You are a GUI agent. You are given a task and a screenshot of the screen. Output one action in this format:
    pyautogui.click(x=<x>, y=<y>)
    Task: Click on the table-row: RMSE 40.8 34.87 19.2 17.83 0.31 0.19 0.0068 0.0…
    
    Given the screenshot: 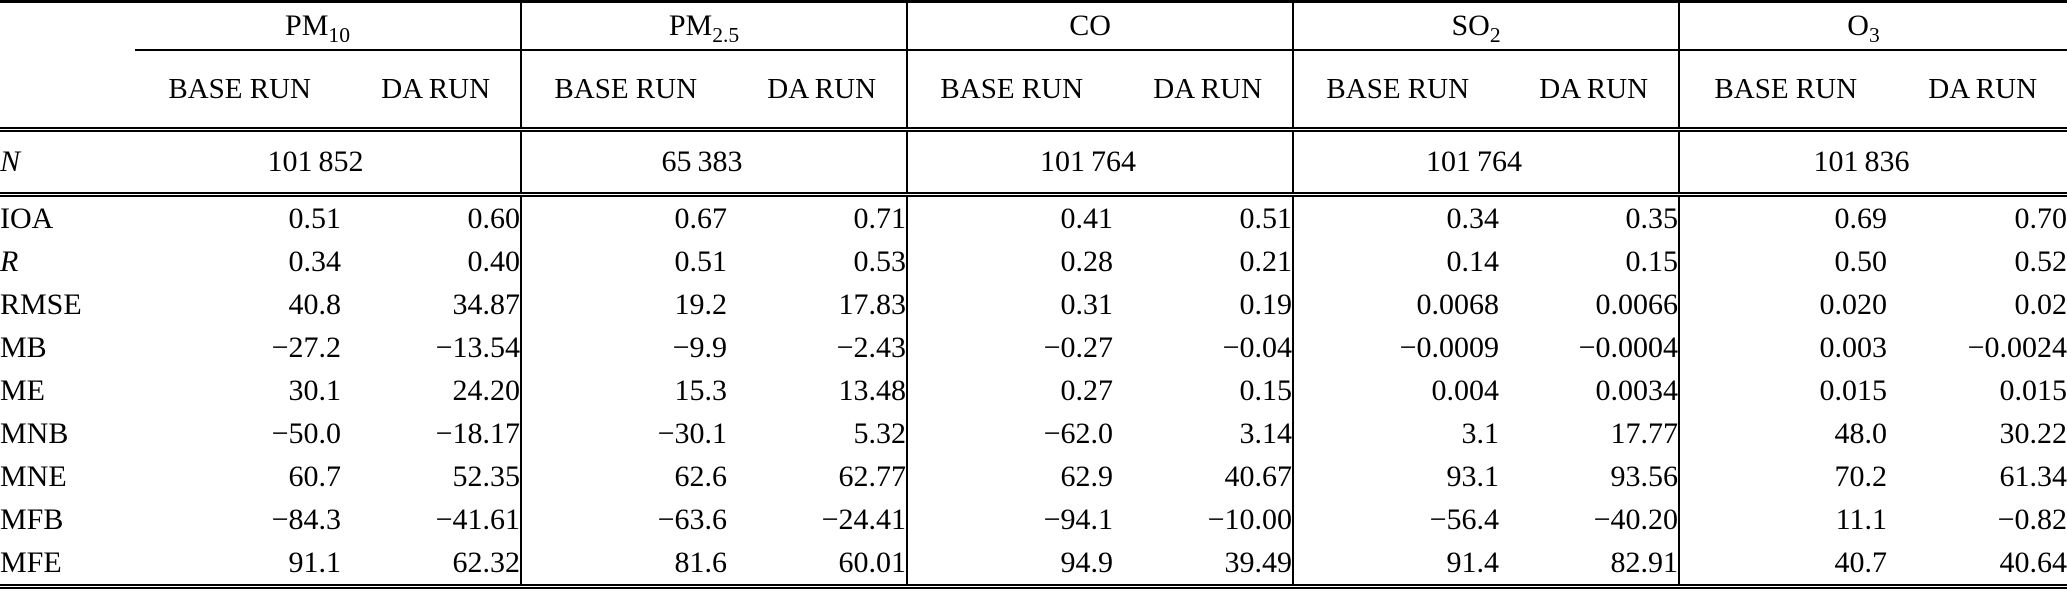 What is the action you would take?
    pyautogui.click(x=1033, y=304)
    